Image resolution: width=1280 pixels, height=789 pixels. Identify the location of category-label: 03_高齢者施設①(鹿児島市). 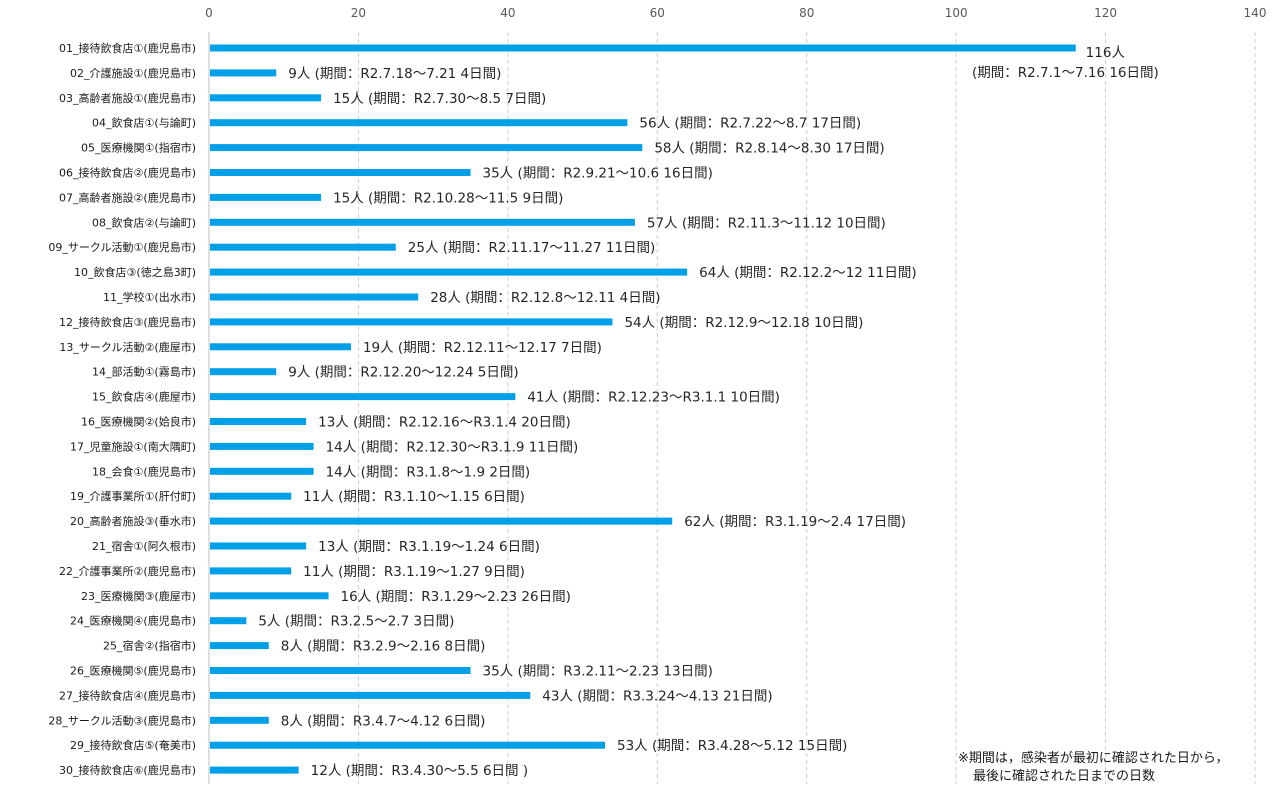
(127, 98).